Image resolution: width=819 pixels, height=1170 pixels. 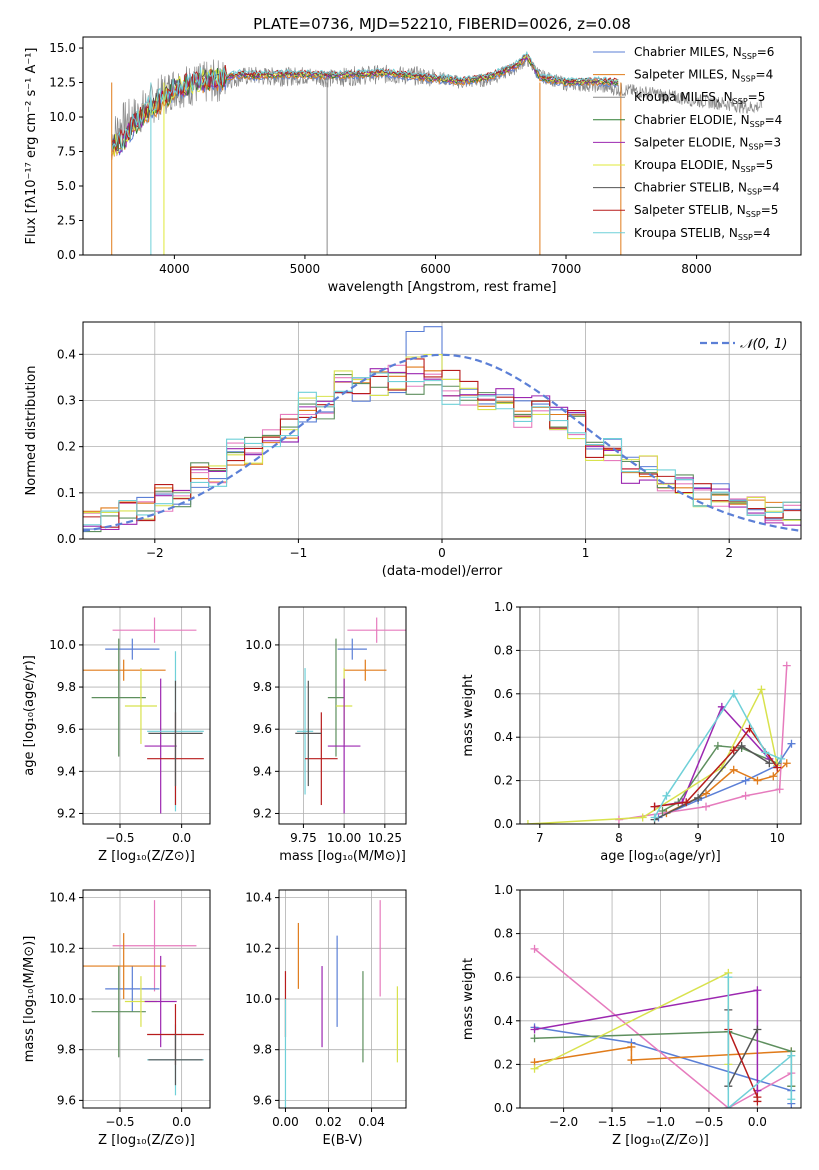 I want to click on axes-border, so click(x=660, y=715).